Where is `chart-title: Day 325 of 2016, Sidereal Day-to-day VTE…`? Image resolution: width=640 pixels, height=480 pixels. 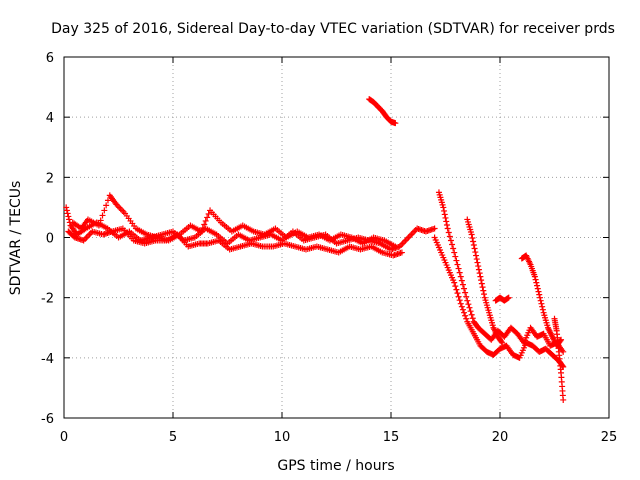
chart-title: Day 325 of 2016, Sidereal Day-to-day VTE… is located at coordinates (333, 29).